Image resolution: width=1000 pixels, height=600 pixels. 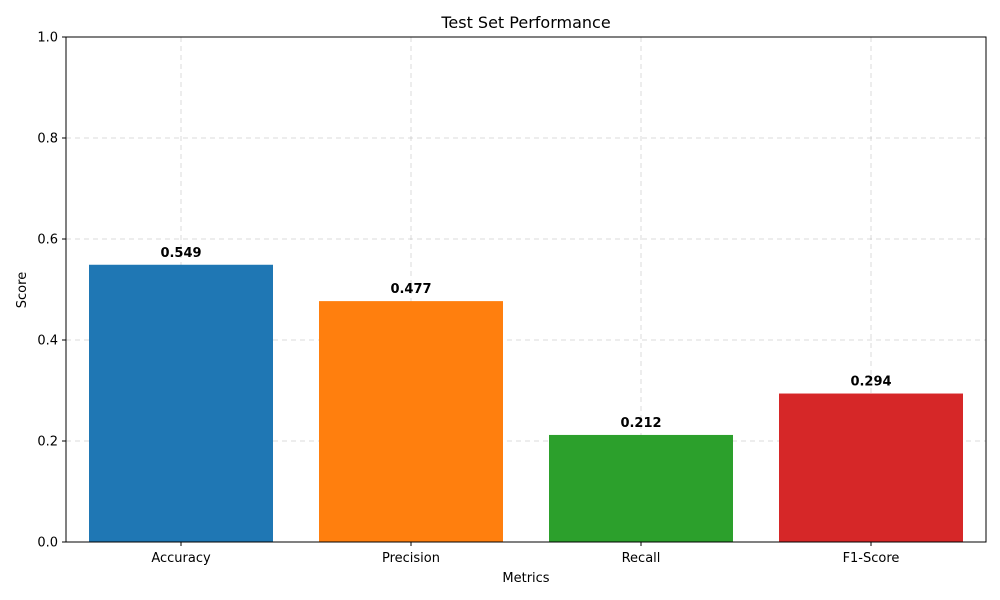 What do you see at coordinates (411, 421) in the screenshot?
I see `bar-precision` at bounding box center [411, 421].